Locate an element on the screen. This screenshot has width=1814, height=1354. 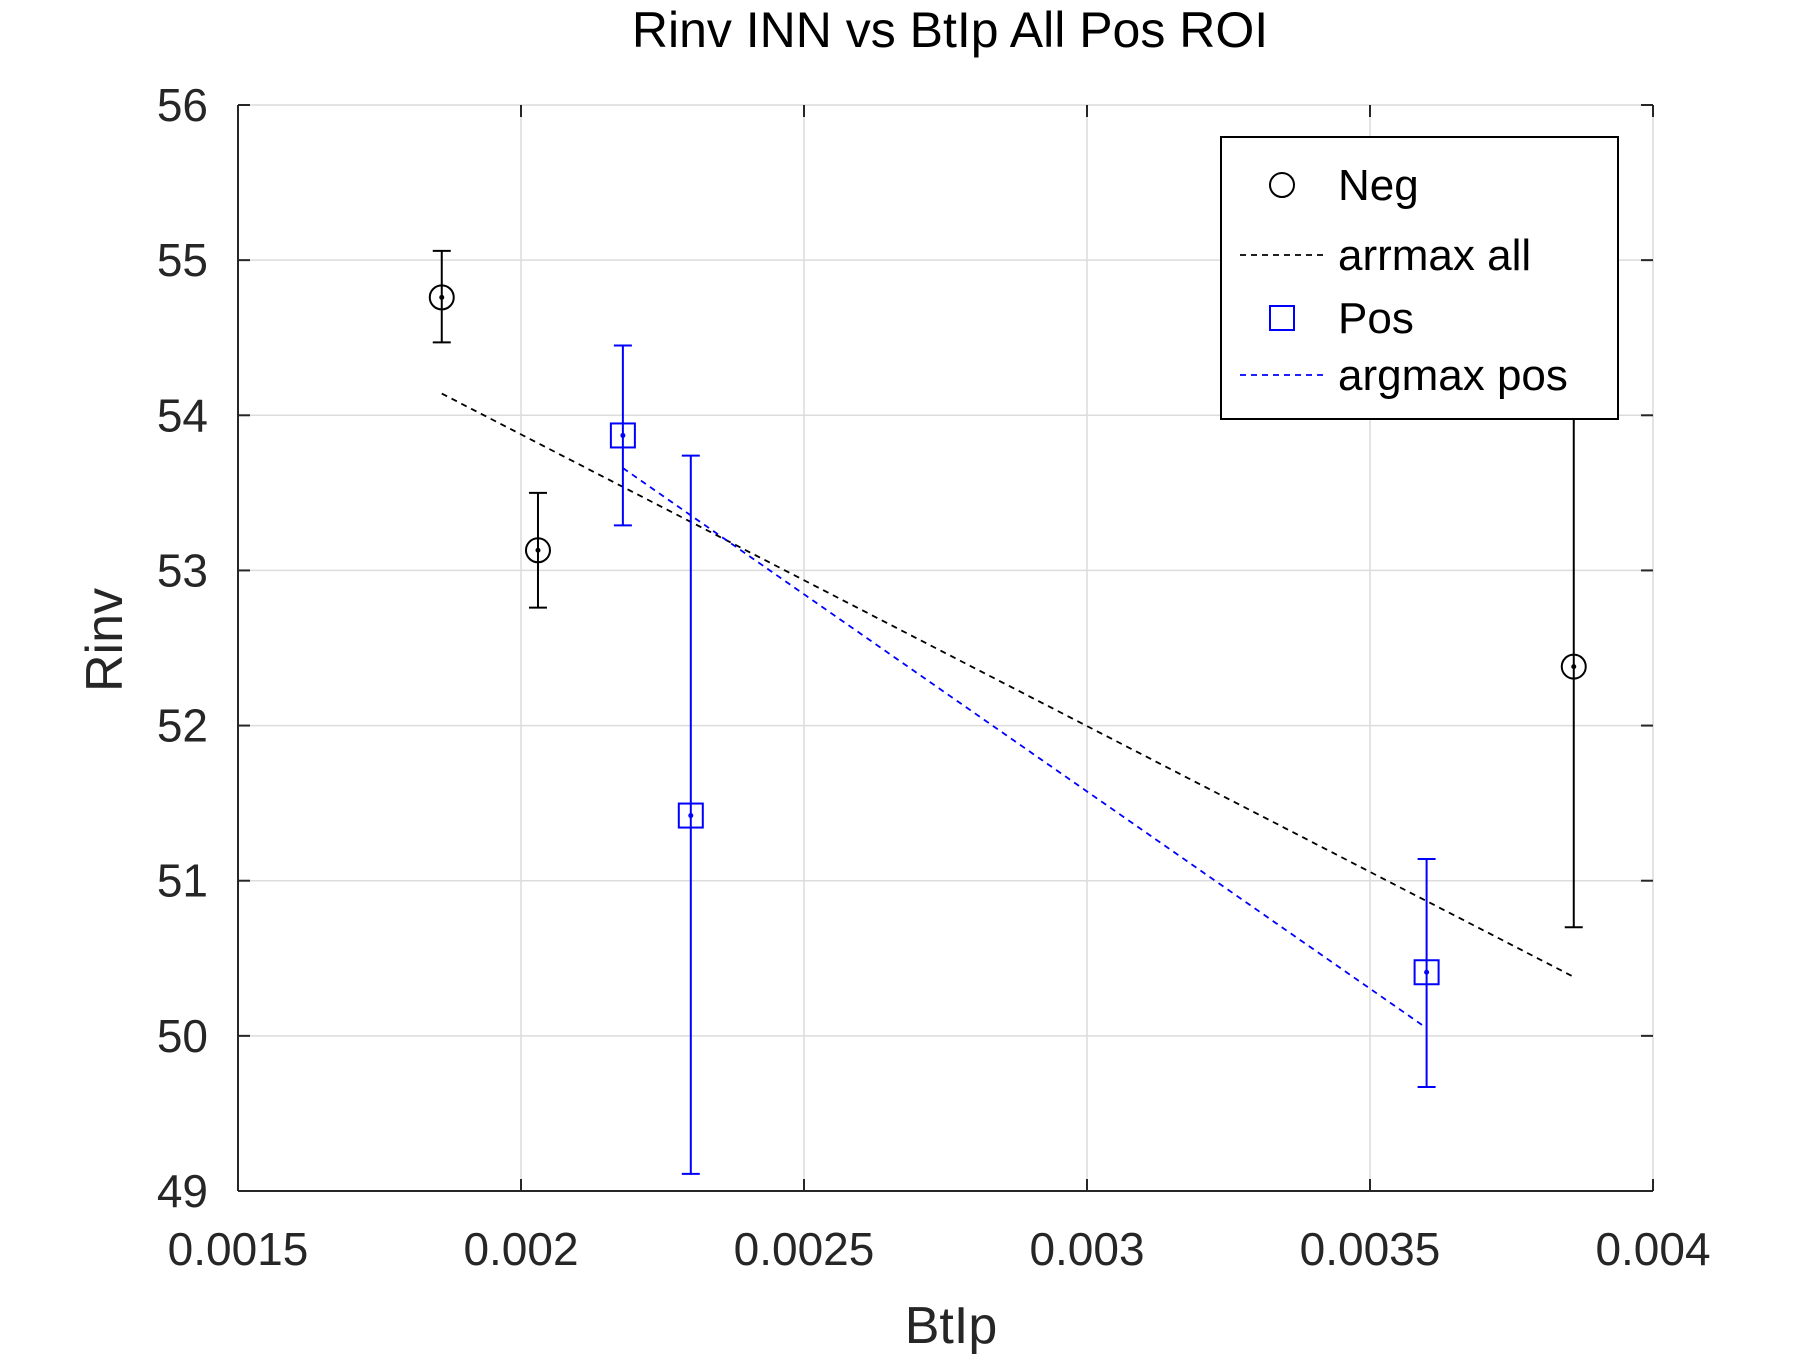
chart-title: Rinv INN vs BtIp All Pos ROI is located at coordinates (950, 30).